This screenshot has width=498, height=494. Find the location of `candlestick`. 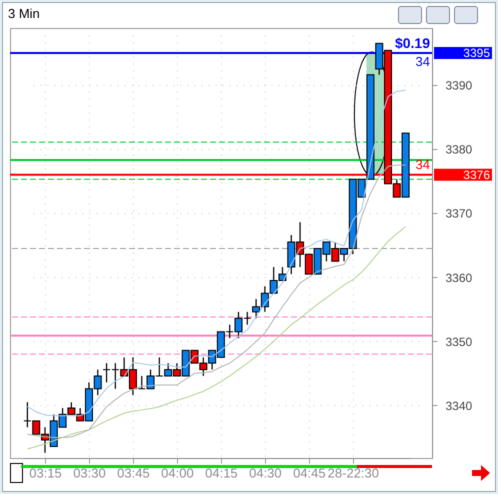

candlestick is located at coordinates (106, 372).